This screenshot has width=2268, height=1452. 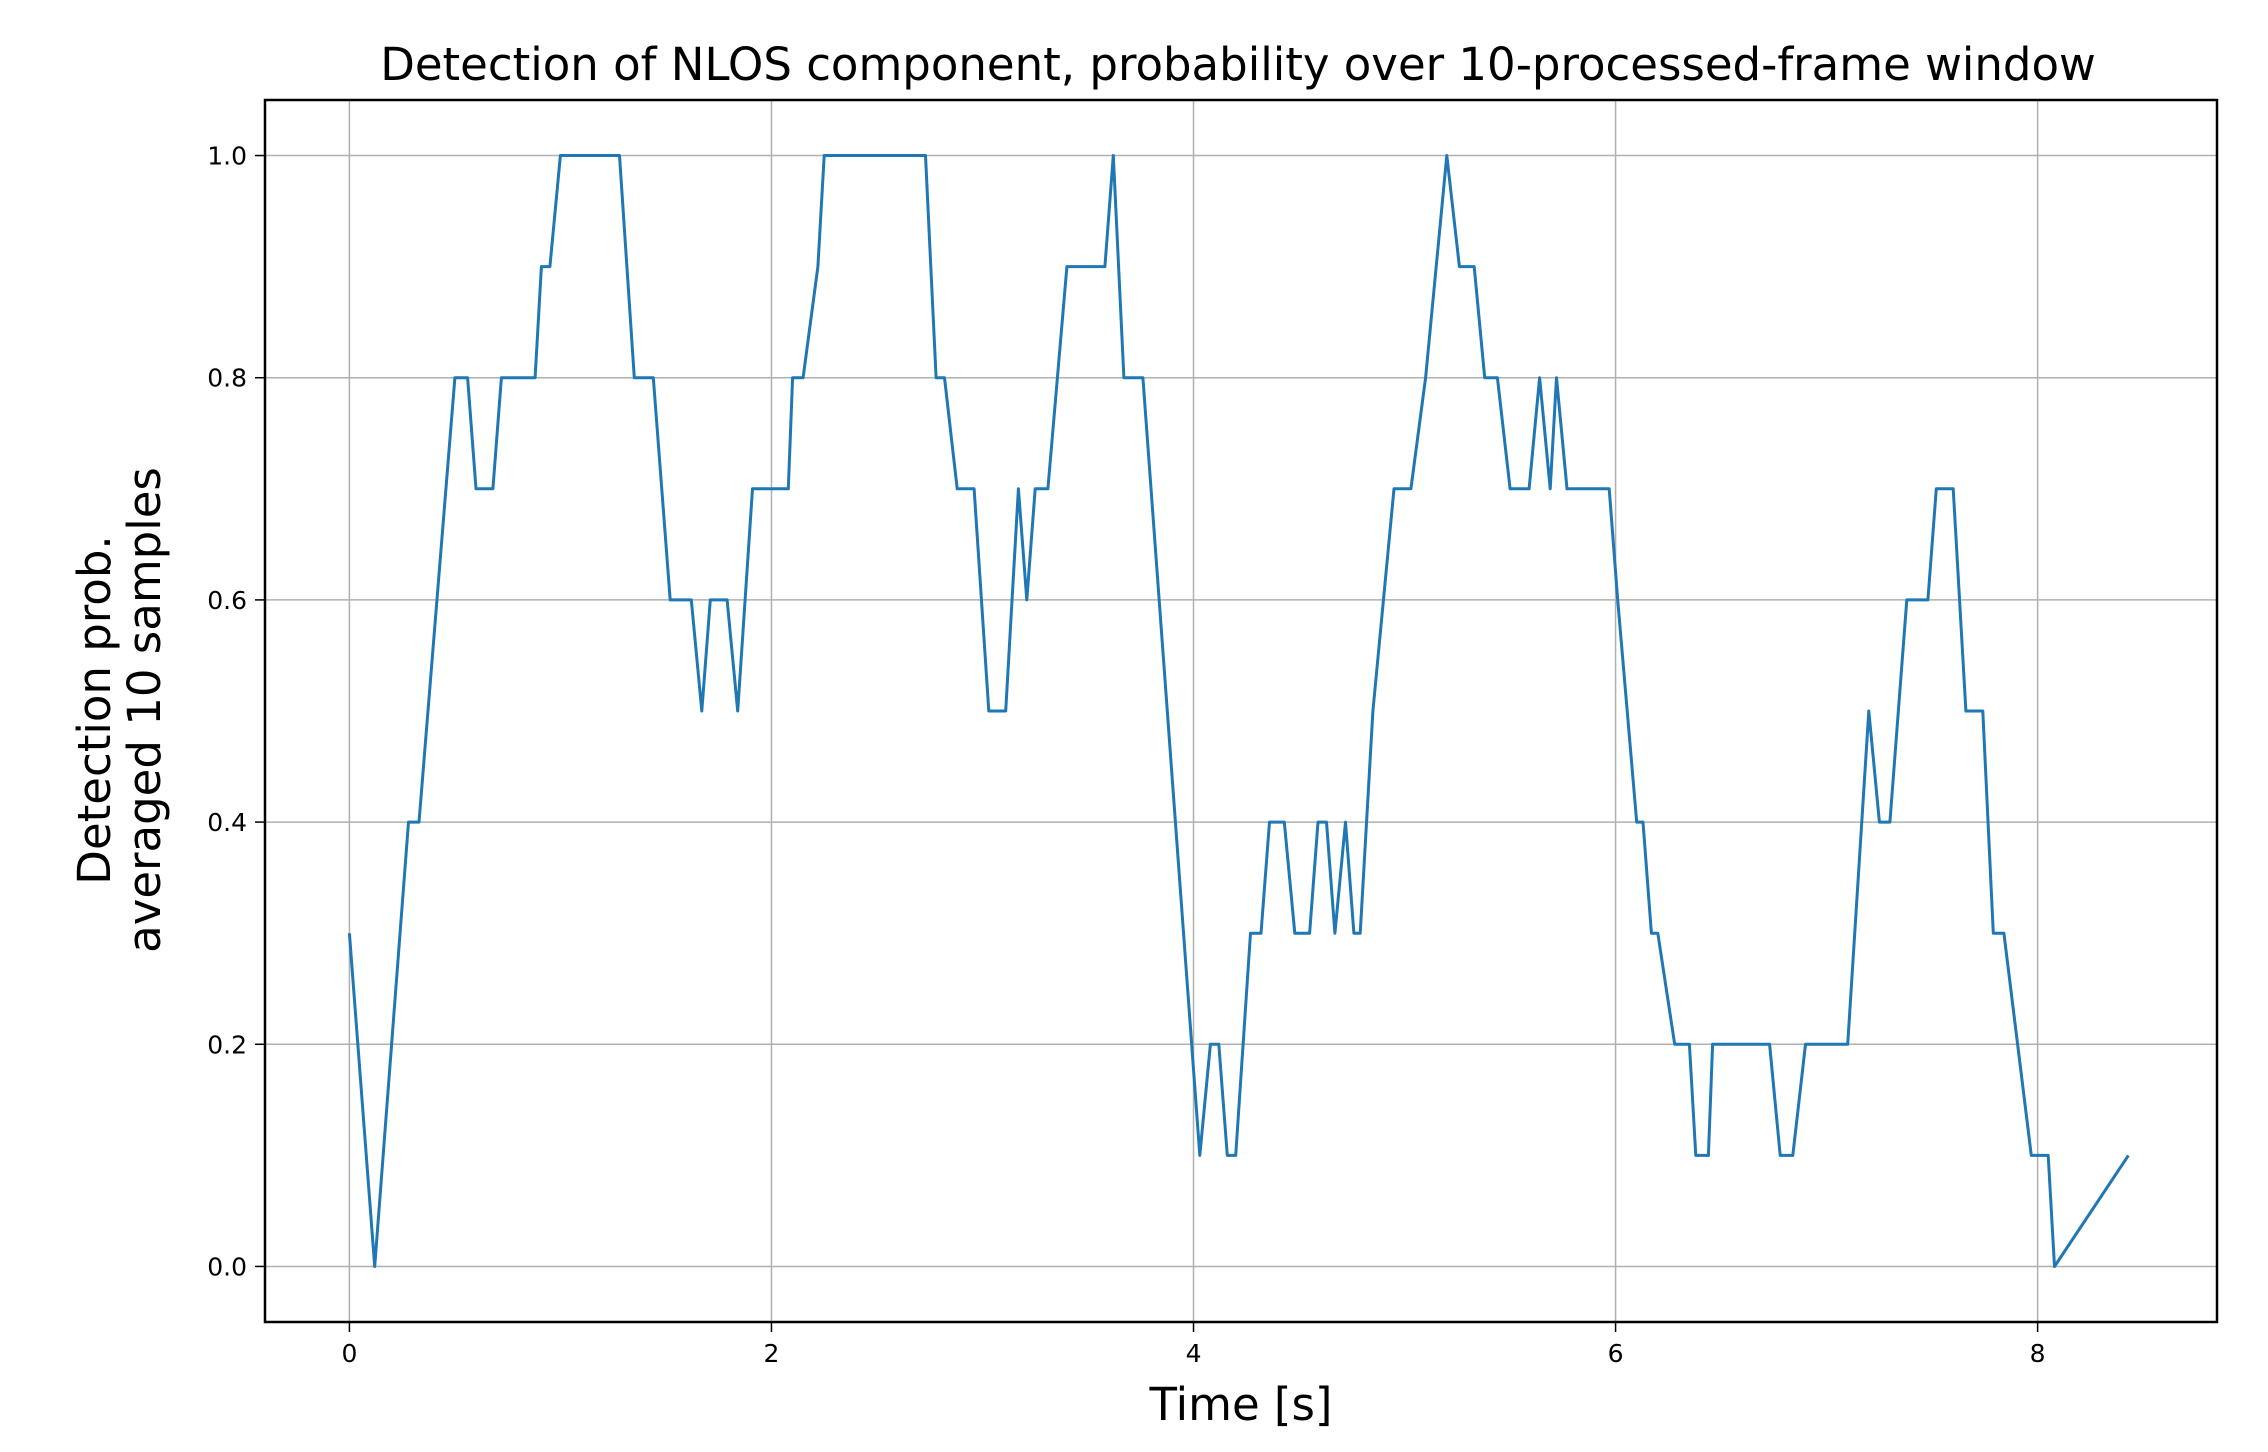 What do you see at coordinates (227, 156) in the screenshot?
I see `y-tick-label: 1.0` at bounding box center [227, 156].